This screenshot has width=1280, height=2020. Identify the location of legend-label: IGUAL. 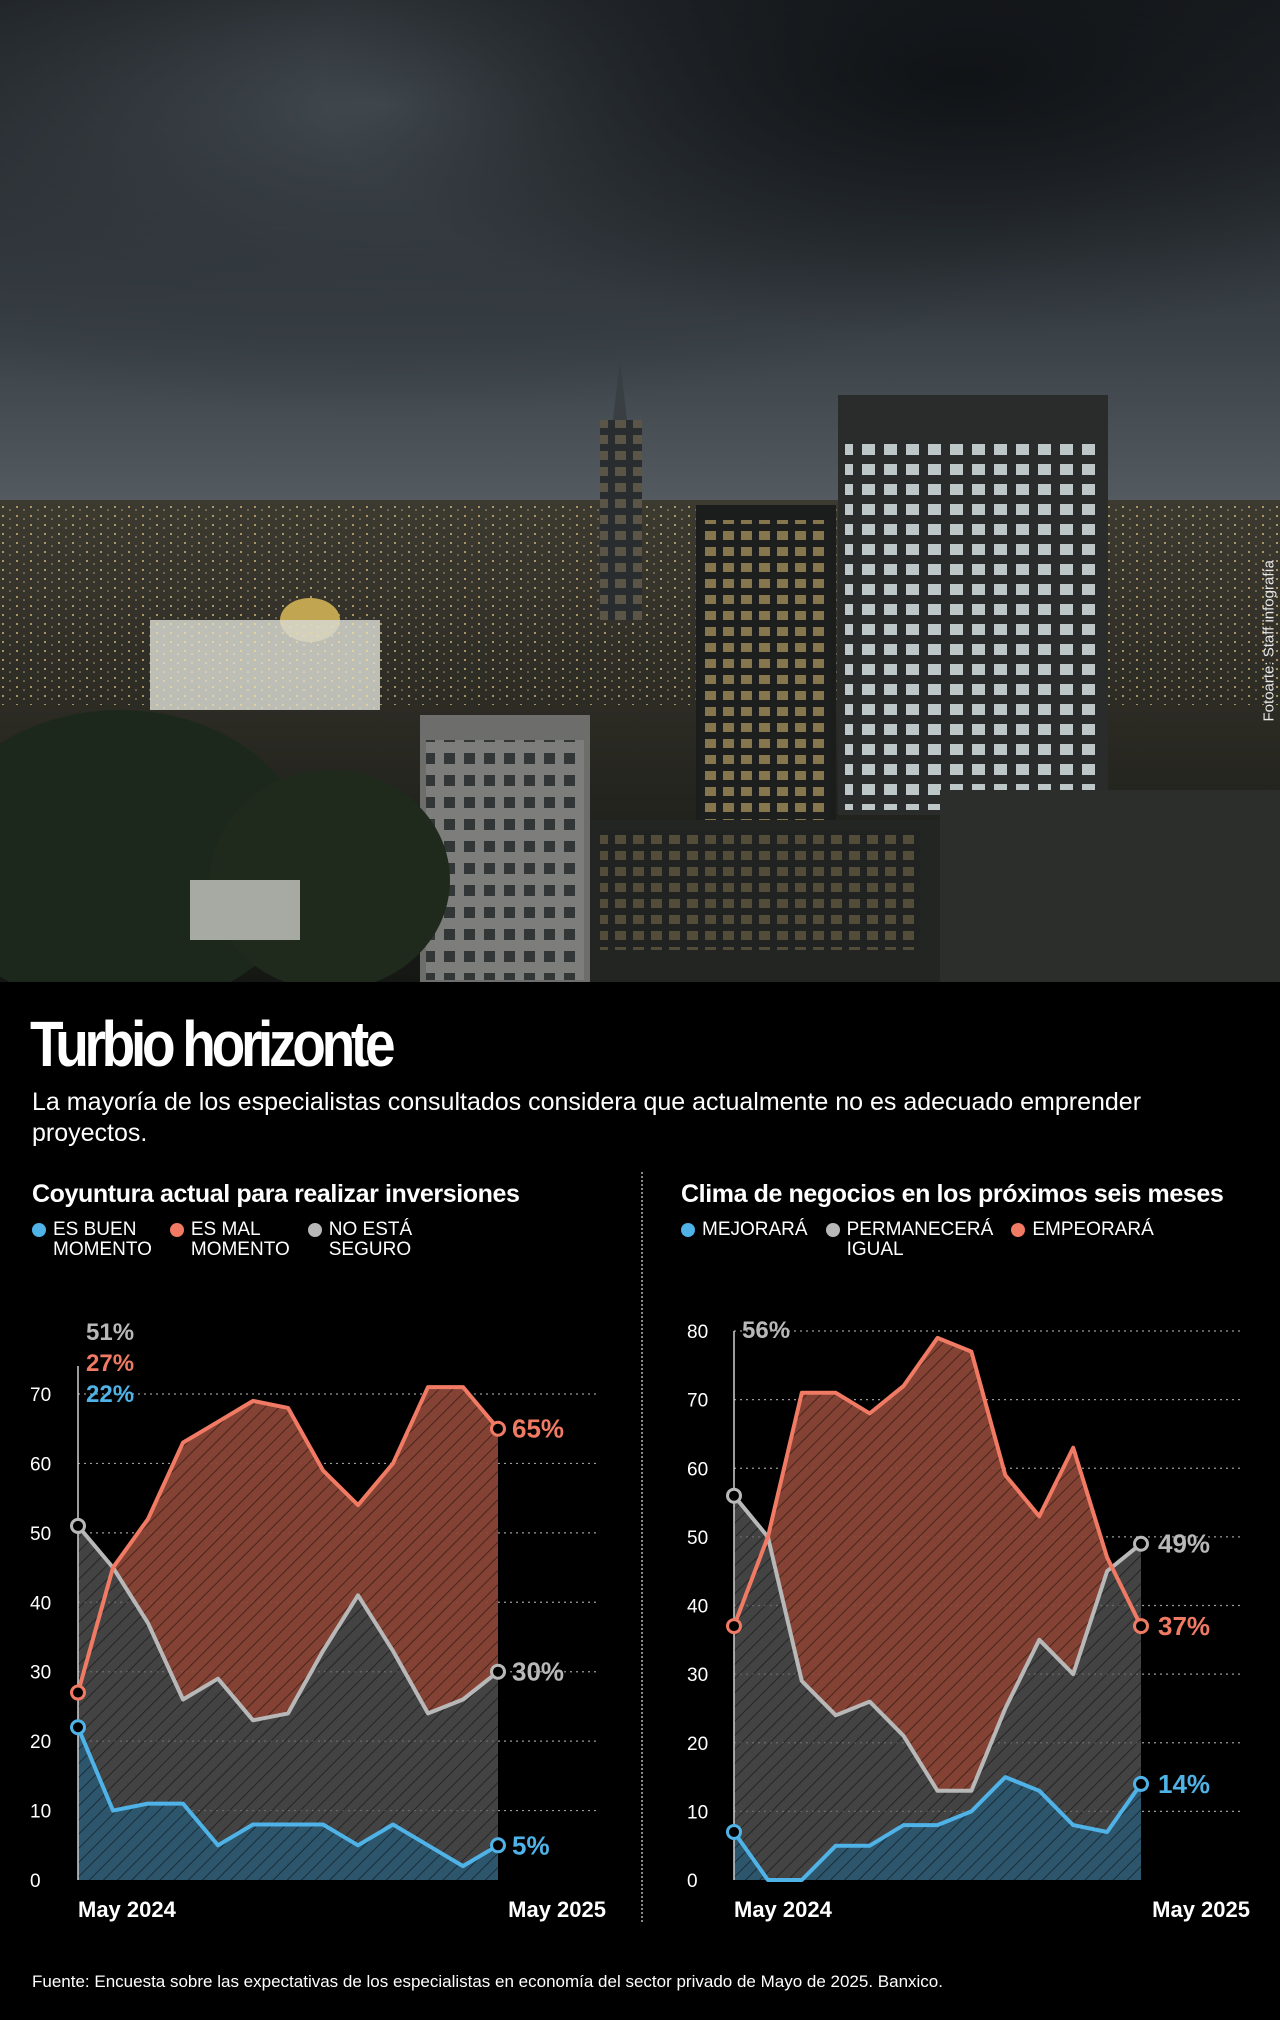
(875, 1249).